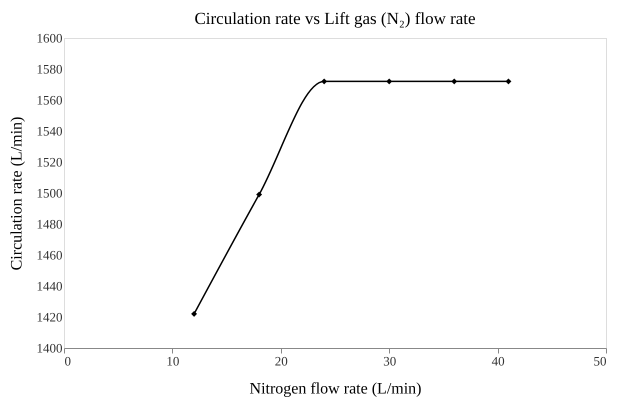  What do you see at coordinates (17, 193) in the screenshot?
I see `y-axis-title: Circulation rate (L/min)` at bounding box center [17, 193].